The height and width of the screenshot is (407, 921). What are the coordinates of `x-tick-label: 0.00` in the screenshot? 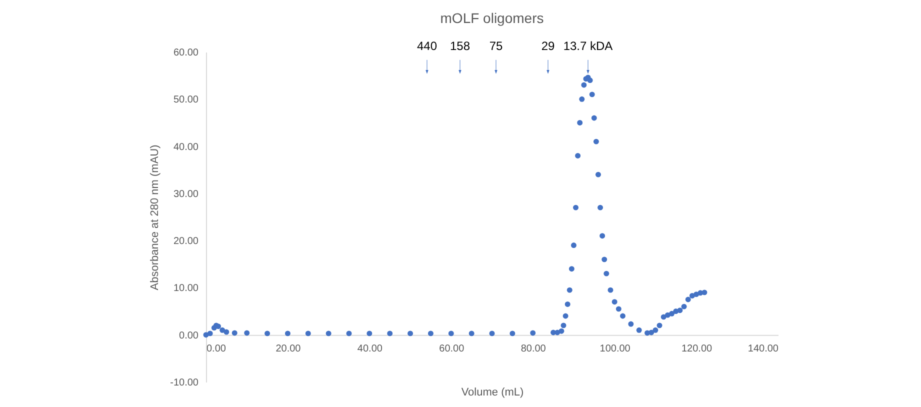 It's located at (216, 348).